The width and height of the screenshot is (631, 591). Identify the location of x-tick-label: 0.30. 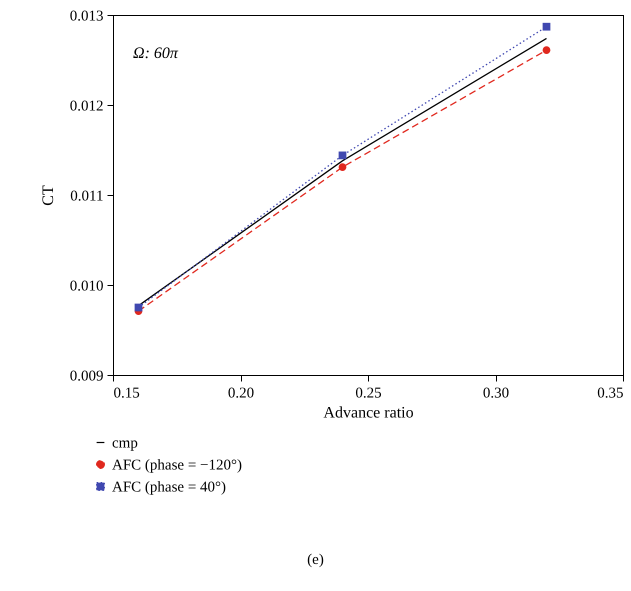
(496, 394).